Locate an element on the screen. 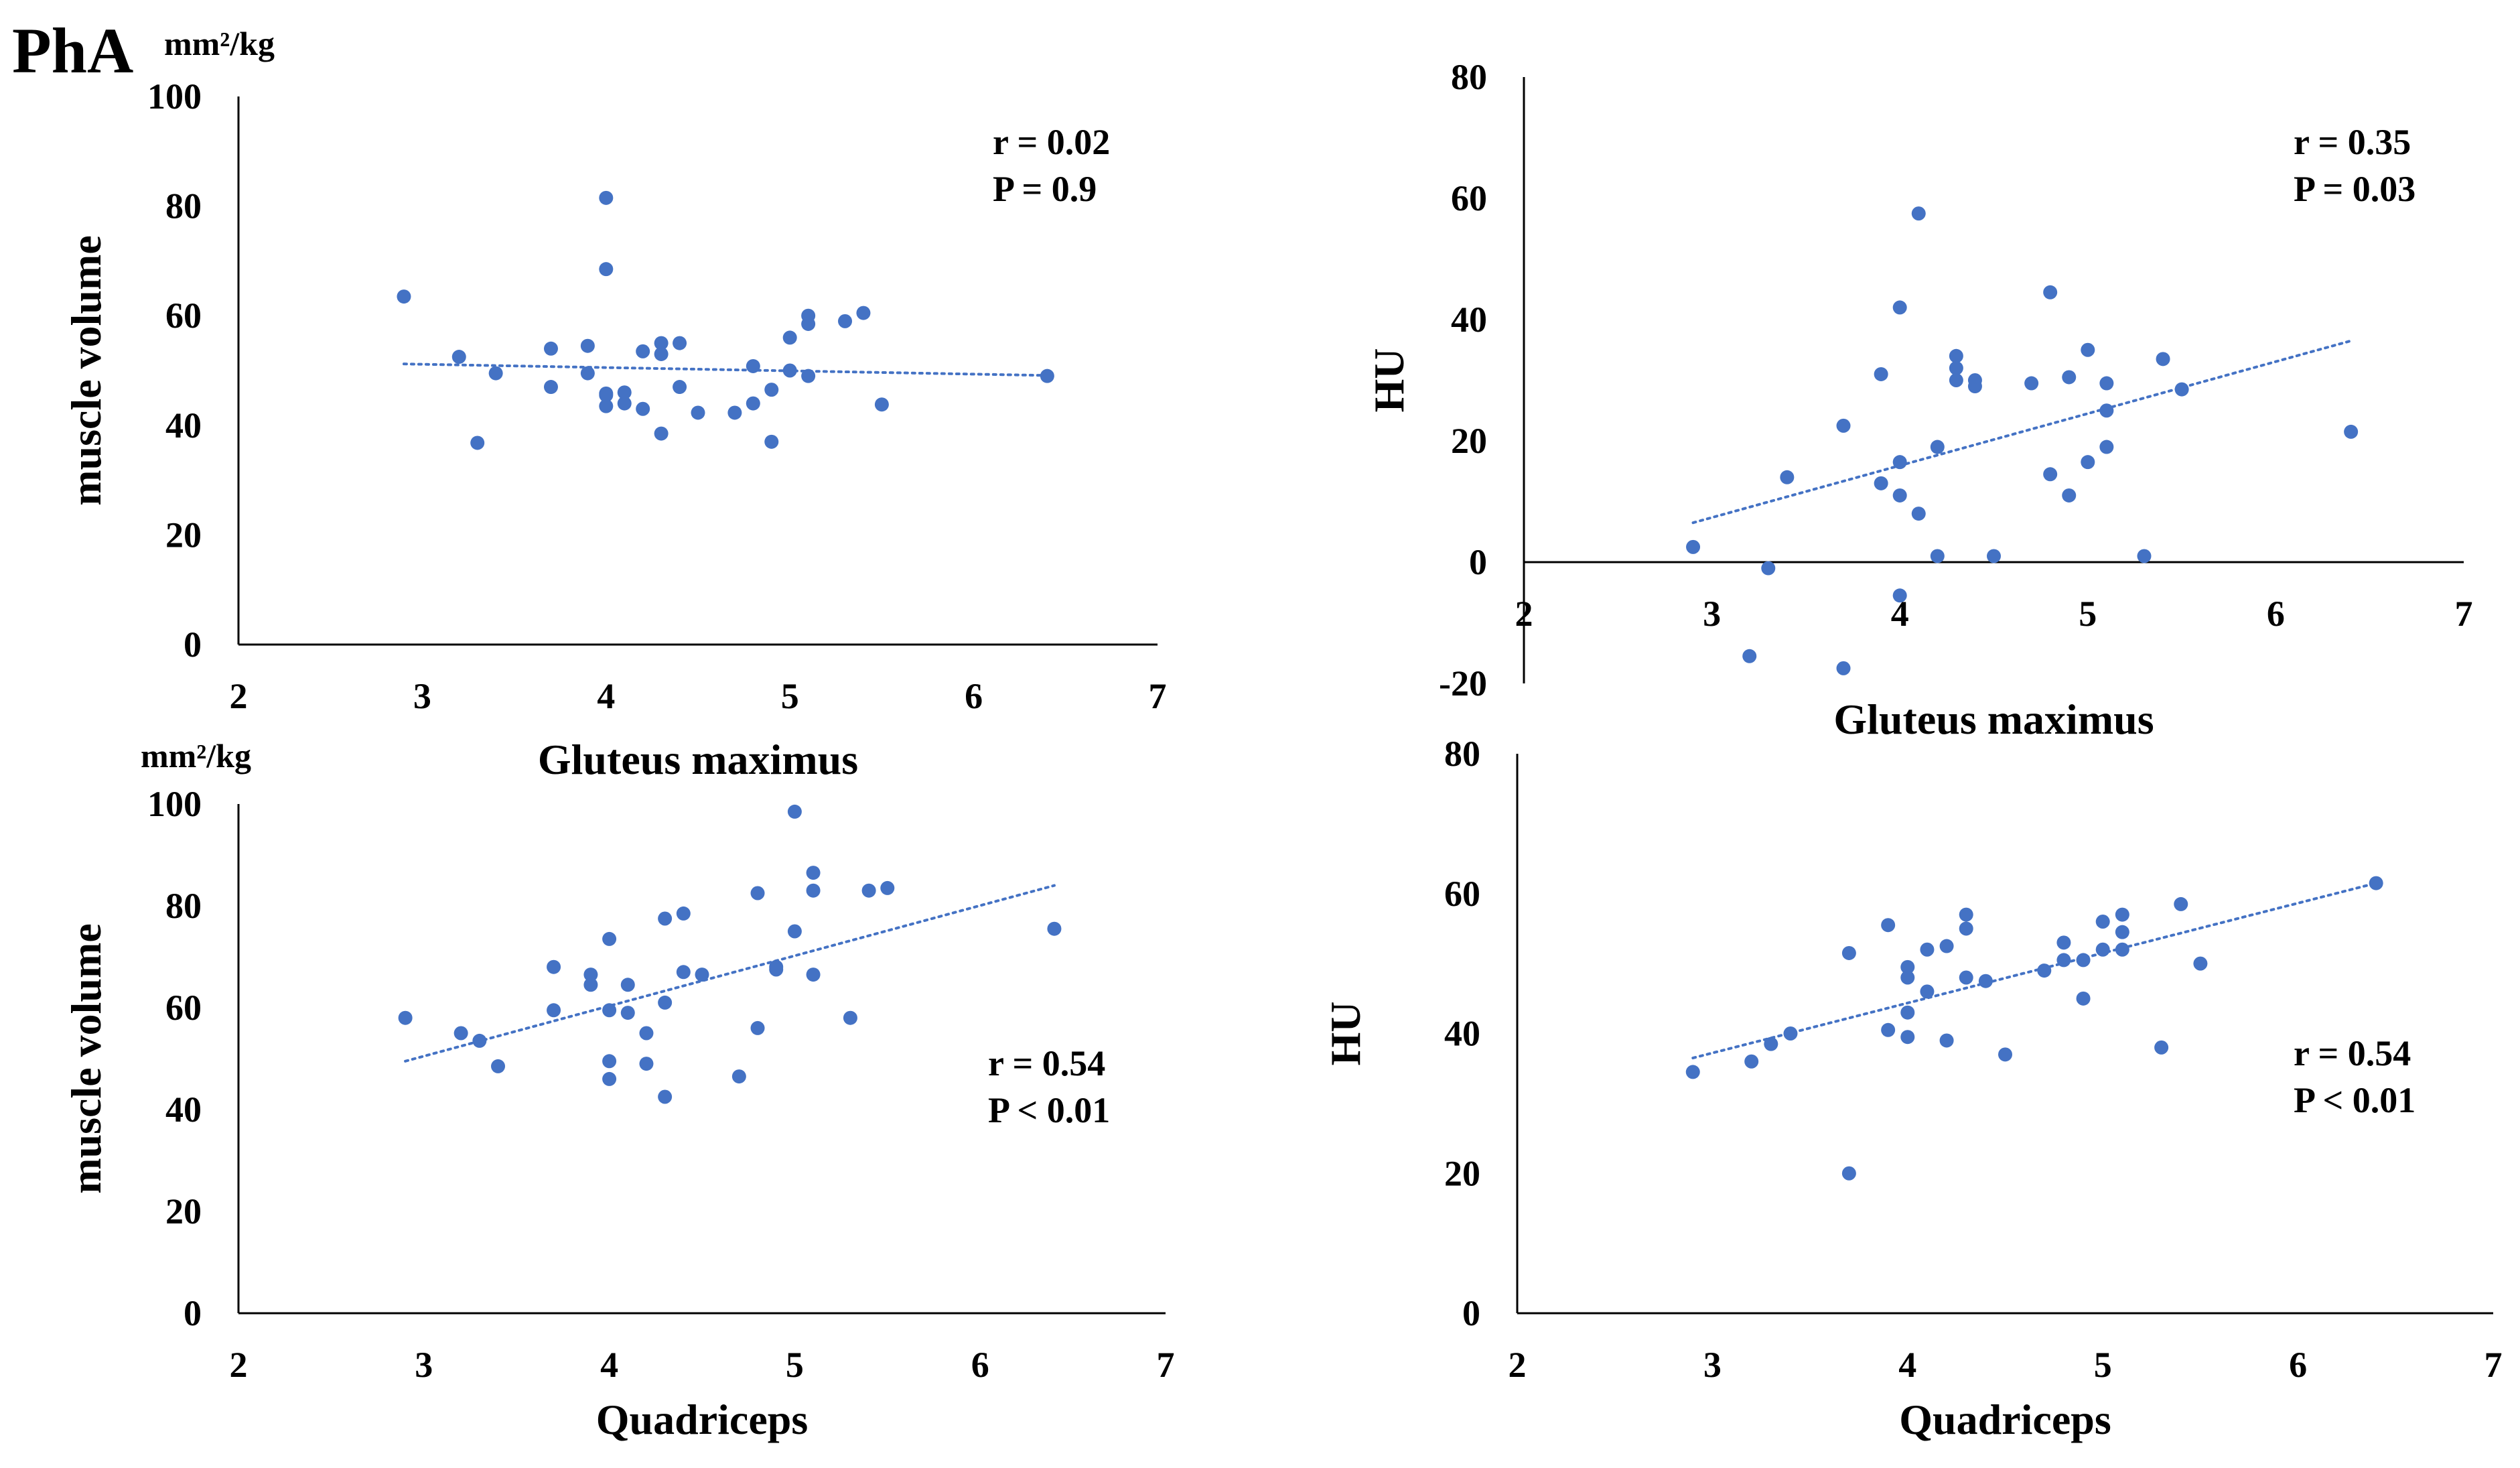  x-tick-label: 3 is located at coordinates (422, 696).